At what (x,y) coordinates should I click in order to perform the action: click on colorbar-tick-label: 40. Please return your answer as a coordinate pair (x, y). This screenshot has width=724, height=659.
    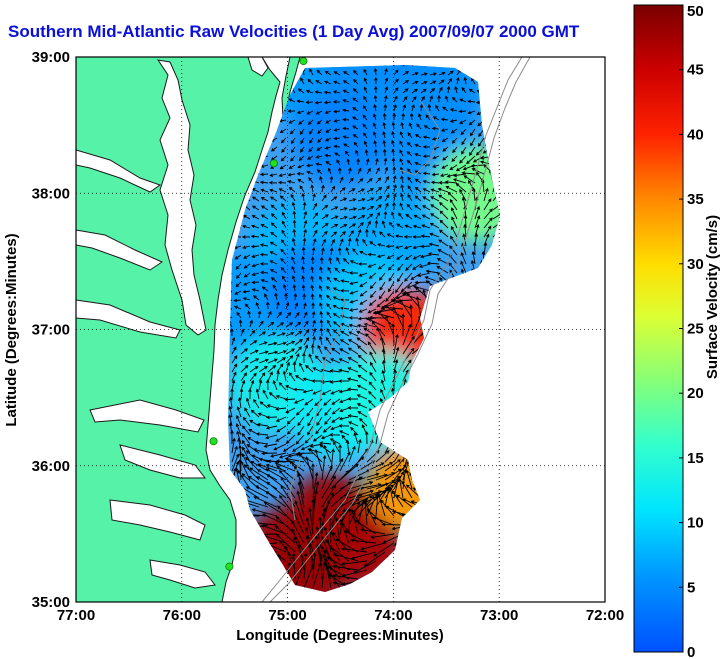
    Looking at the image, I should click on (695, 134).